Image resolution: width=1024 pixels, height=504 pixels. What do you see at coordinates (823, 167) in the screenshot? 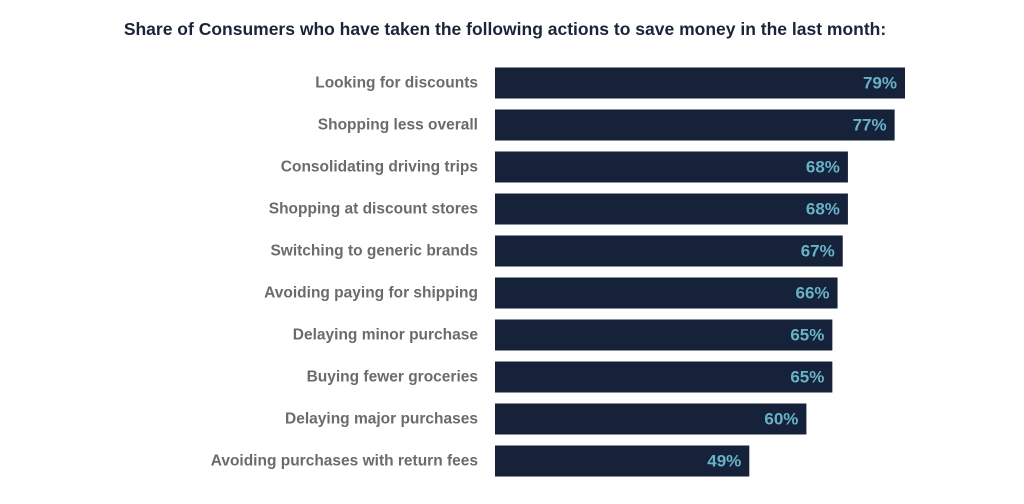
I see `value-label-2: 68%` at bounding box center [823, 167].